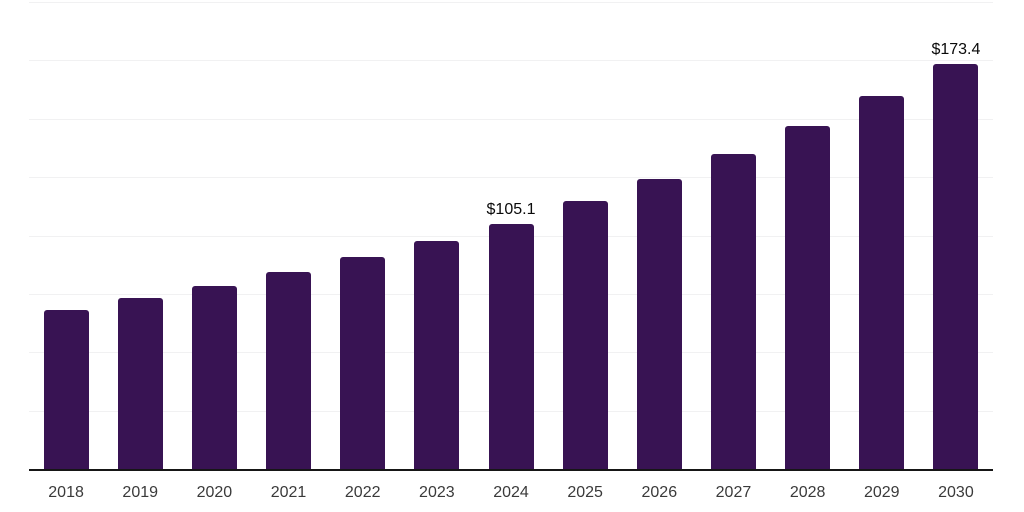 This screenshot has height=512, width=1024. What do you see at coordinates (511, 470) in the screenshot?
I see `x-axis-line` at bounding box center [511, 470].